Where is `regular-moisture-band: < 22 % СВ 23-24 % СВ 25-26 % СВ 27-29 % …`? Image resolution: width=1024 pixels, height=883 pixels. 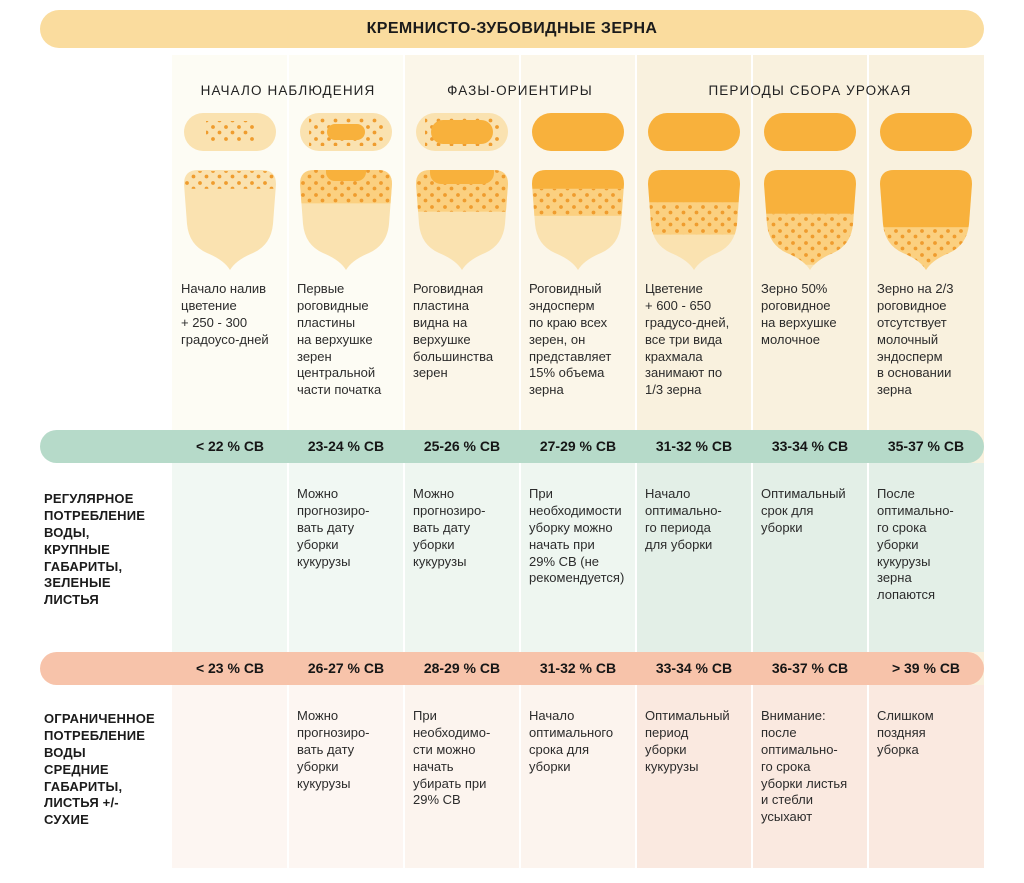
regular-moisture-band: < 22 % СВ 23-24 % СВ 25-26 % СВ 27-29 % … is located at coordinates (512, 446).